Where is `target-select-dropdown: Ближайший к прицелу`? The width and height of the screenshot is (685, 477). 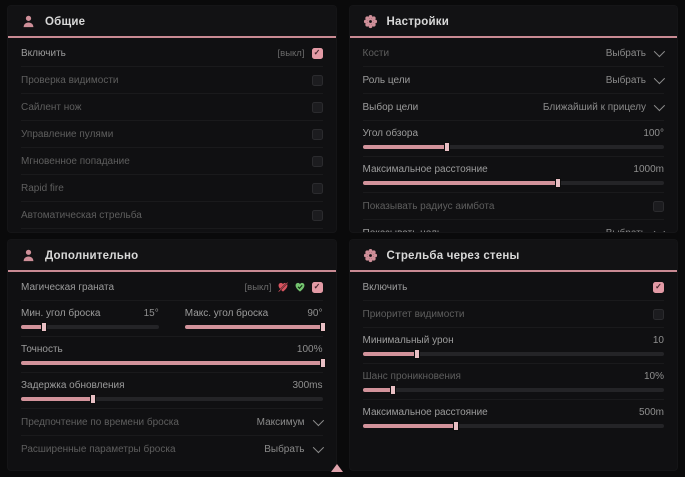
target-select-dropdown: Ближайший к прицелу is located at coordinates (604, 106).